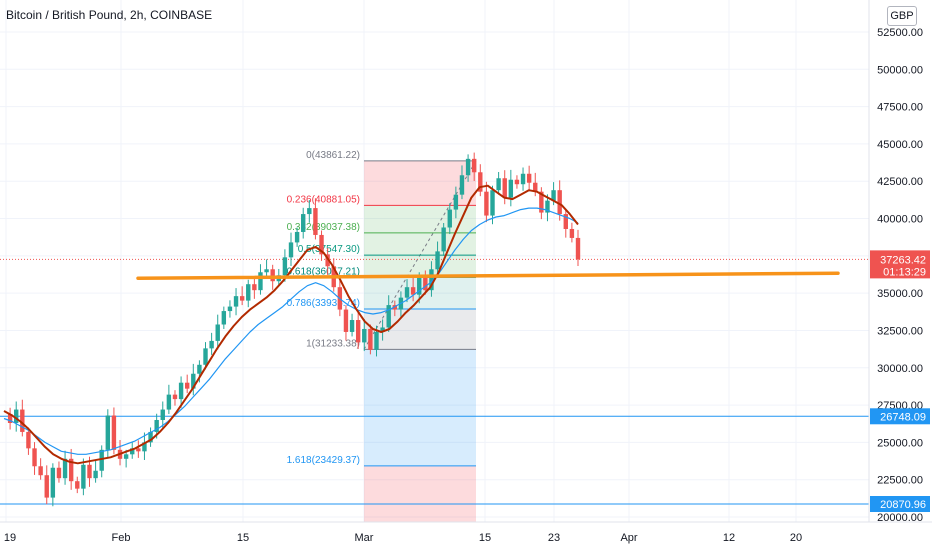 The width and height of the screenshot is (932, 550). What do you see at coordinates (903, 505) in the screenshot?
I see `level-price-tag-label: 20870.96` at bounding box center [903, 505].